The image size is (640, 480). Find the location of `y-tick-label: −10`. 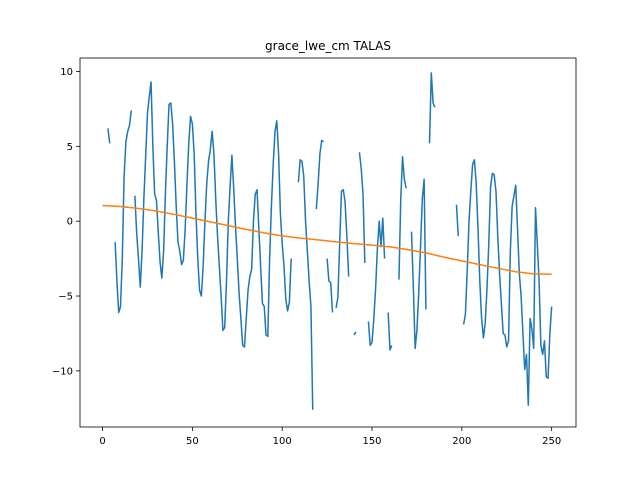

y-tick-label: −10 is located at coordinates (62, 371).